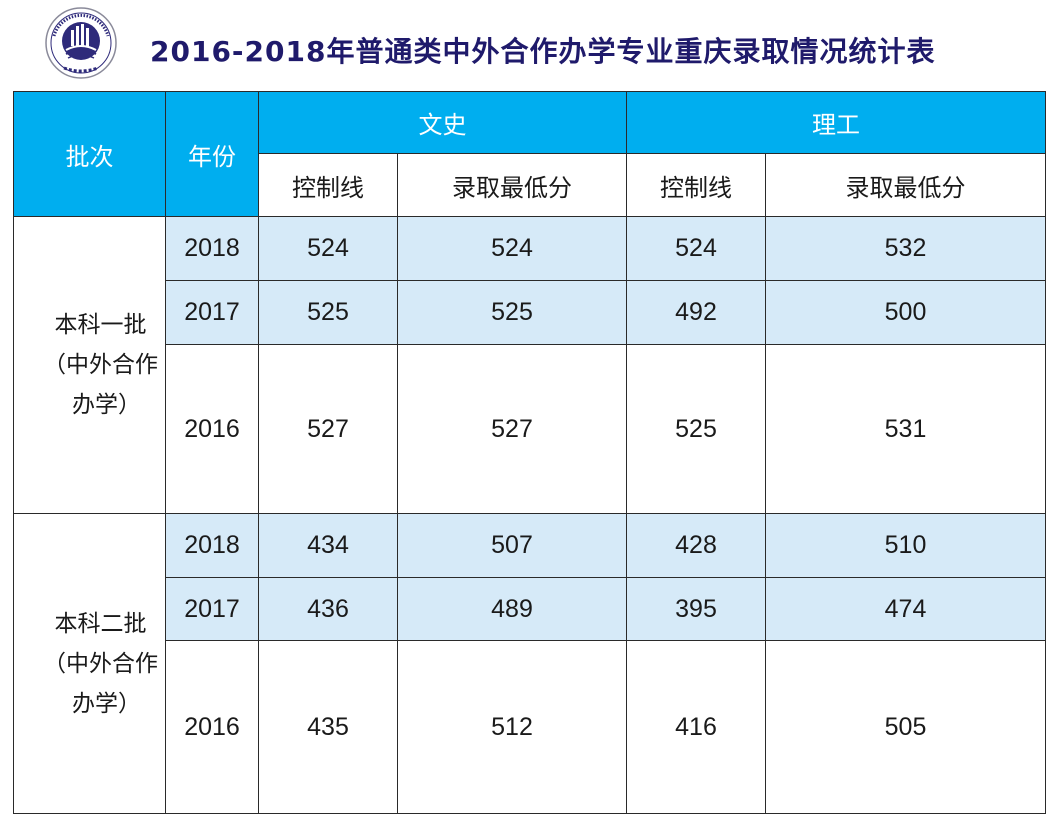 This screenshot has height=824, width=1059. What do you see at coordinates (81, 43) in the screenshot?
I see `university-seal-icon` at bounding box center [81, 43].